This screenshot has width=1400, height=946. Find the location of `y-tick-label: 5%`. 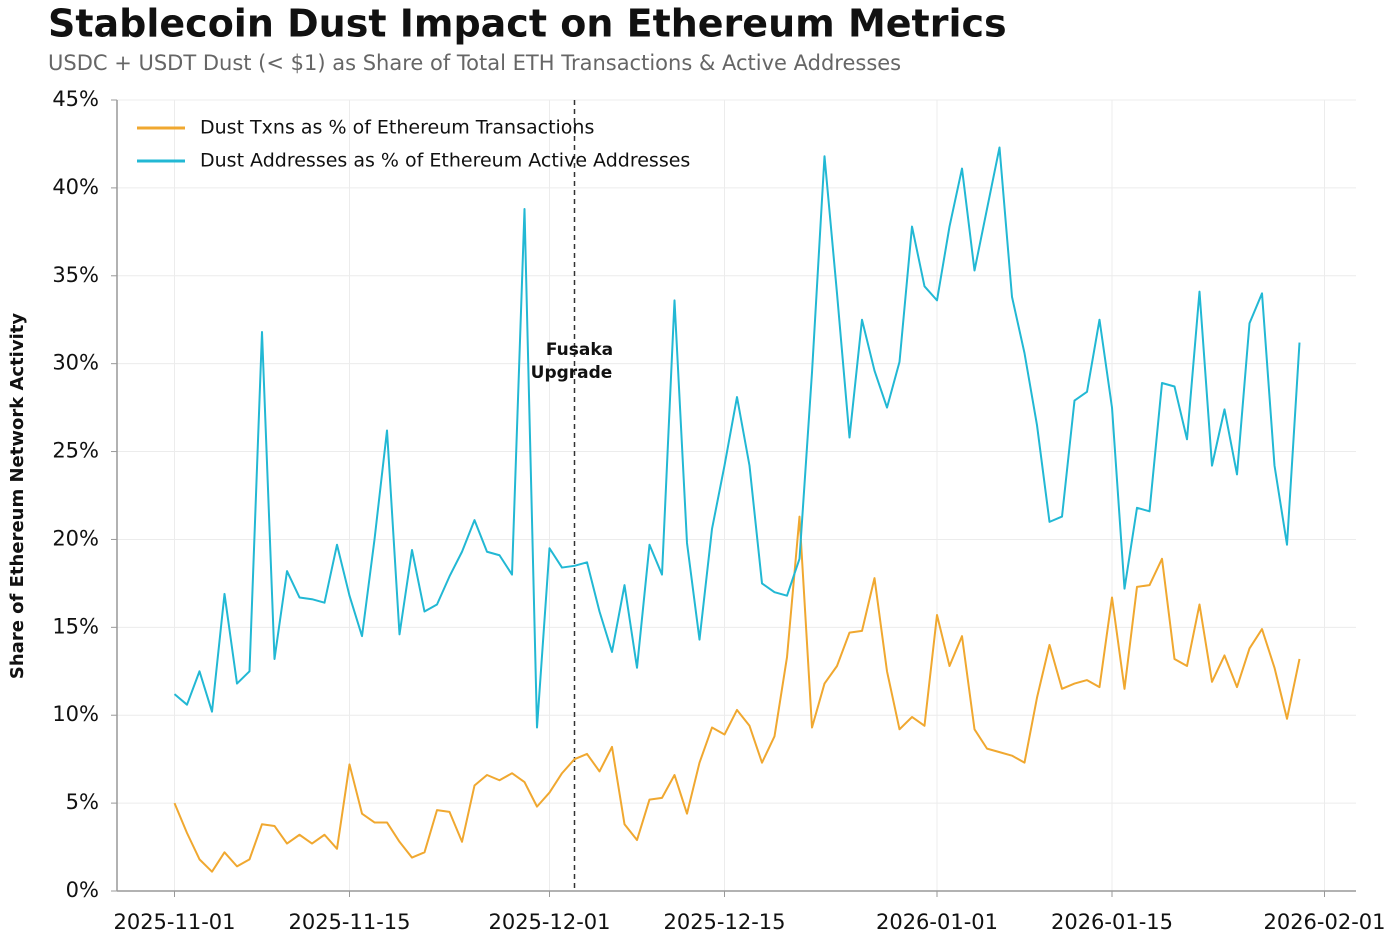

y-tick-label: 5% is located at coordinates (82, 802).